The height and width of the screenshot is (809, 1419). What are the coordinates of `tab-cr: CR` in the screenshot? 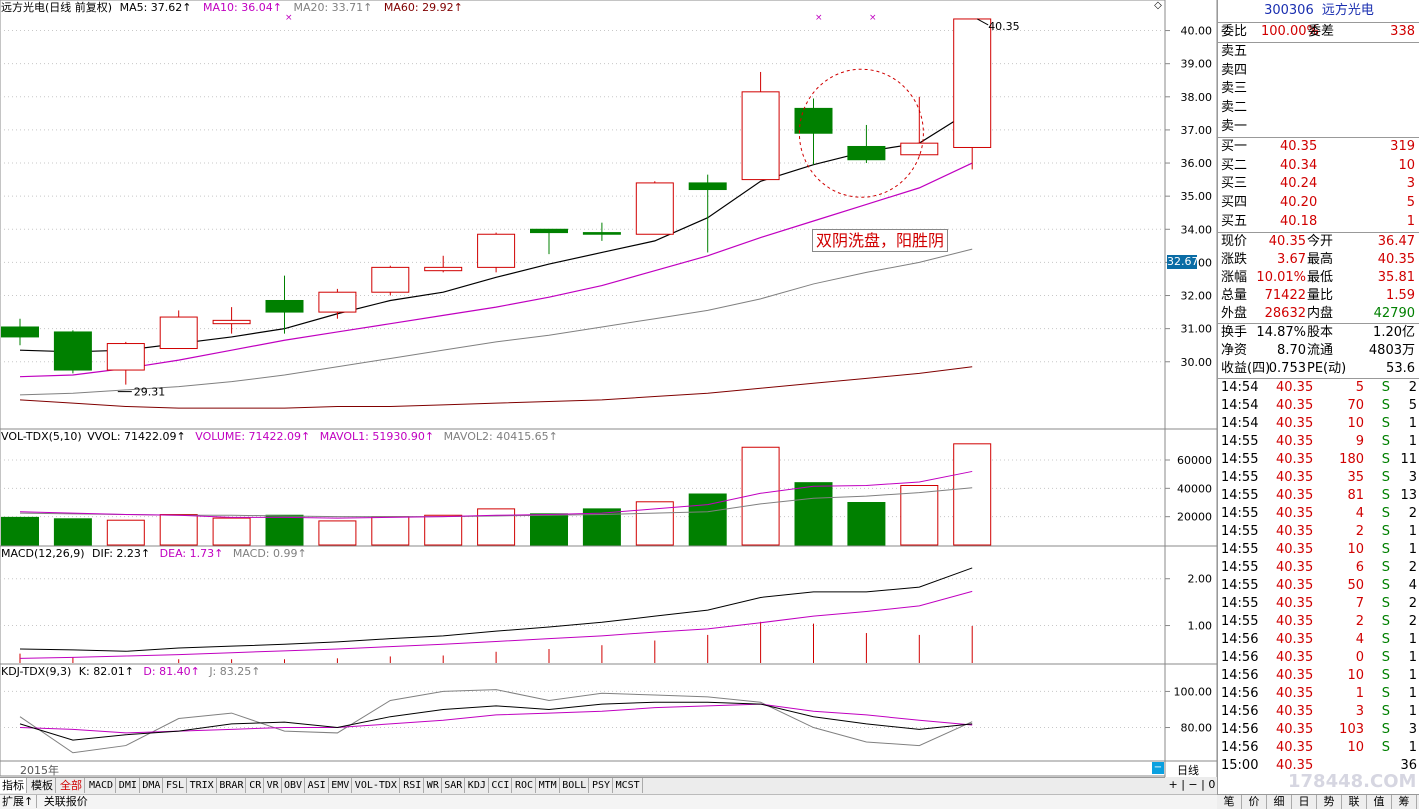 It's located at (256, 785).